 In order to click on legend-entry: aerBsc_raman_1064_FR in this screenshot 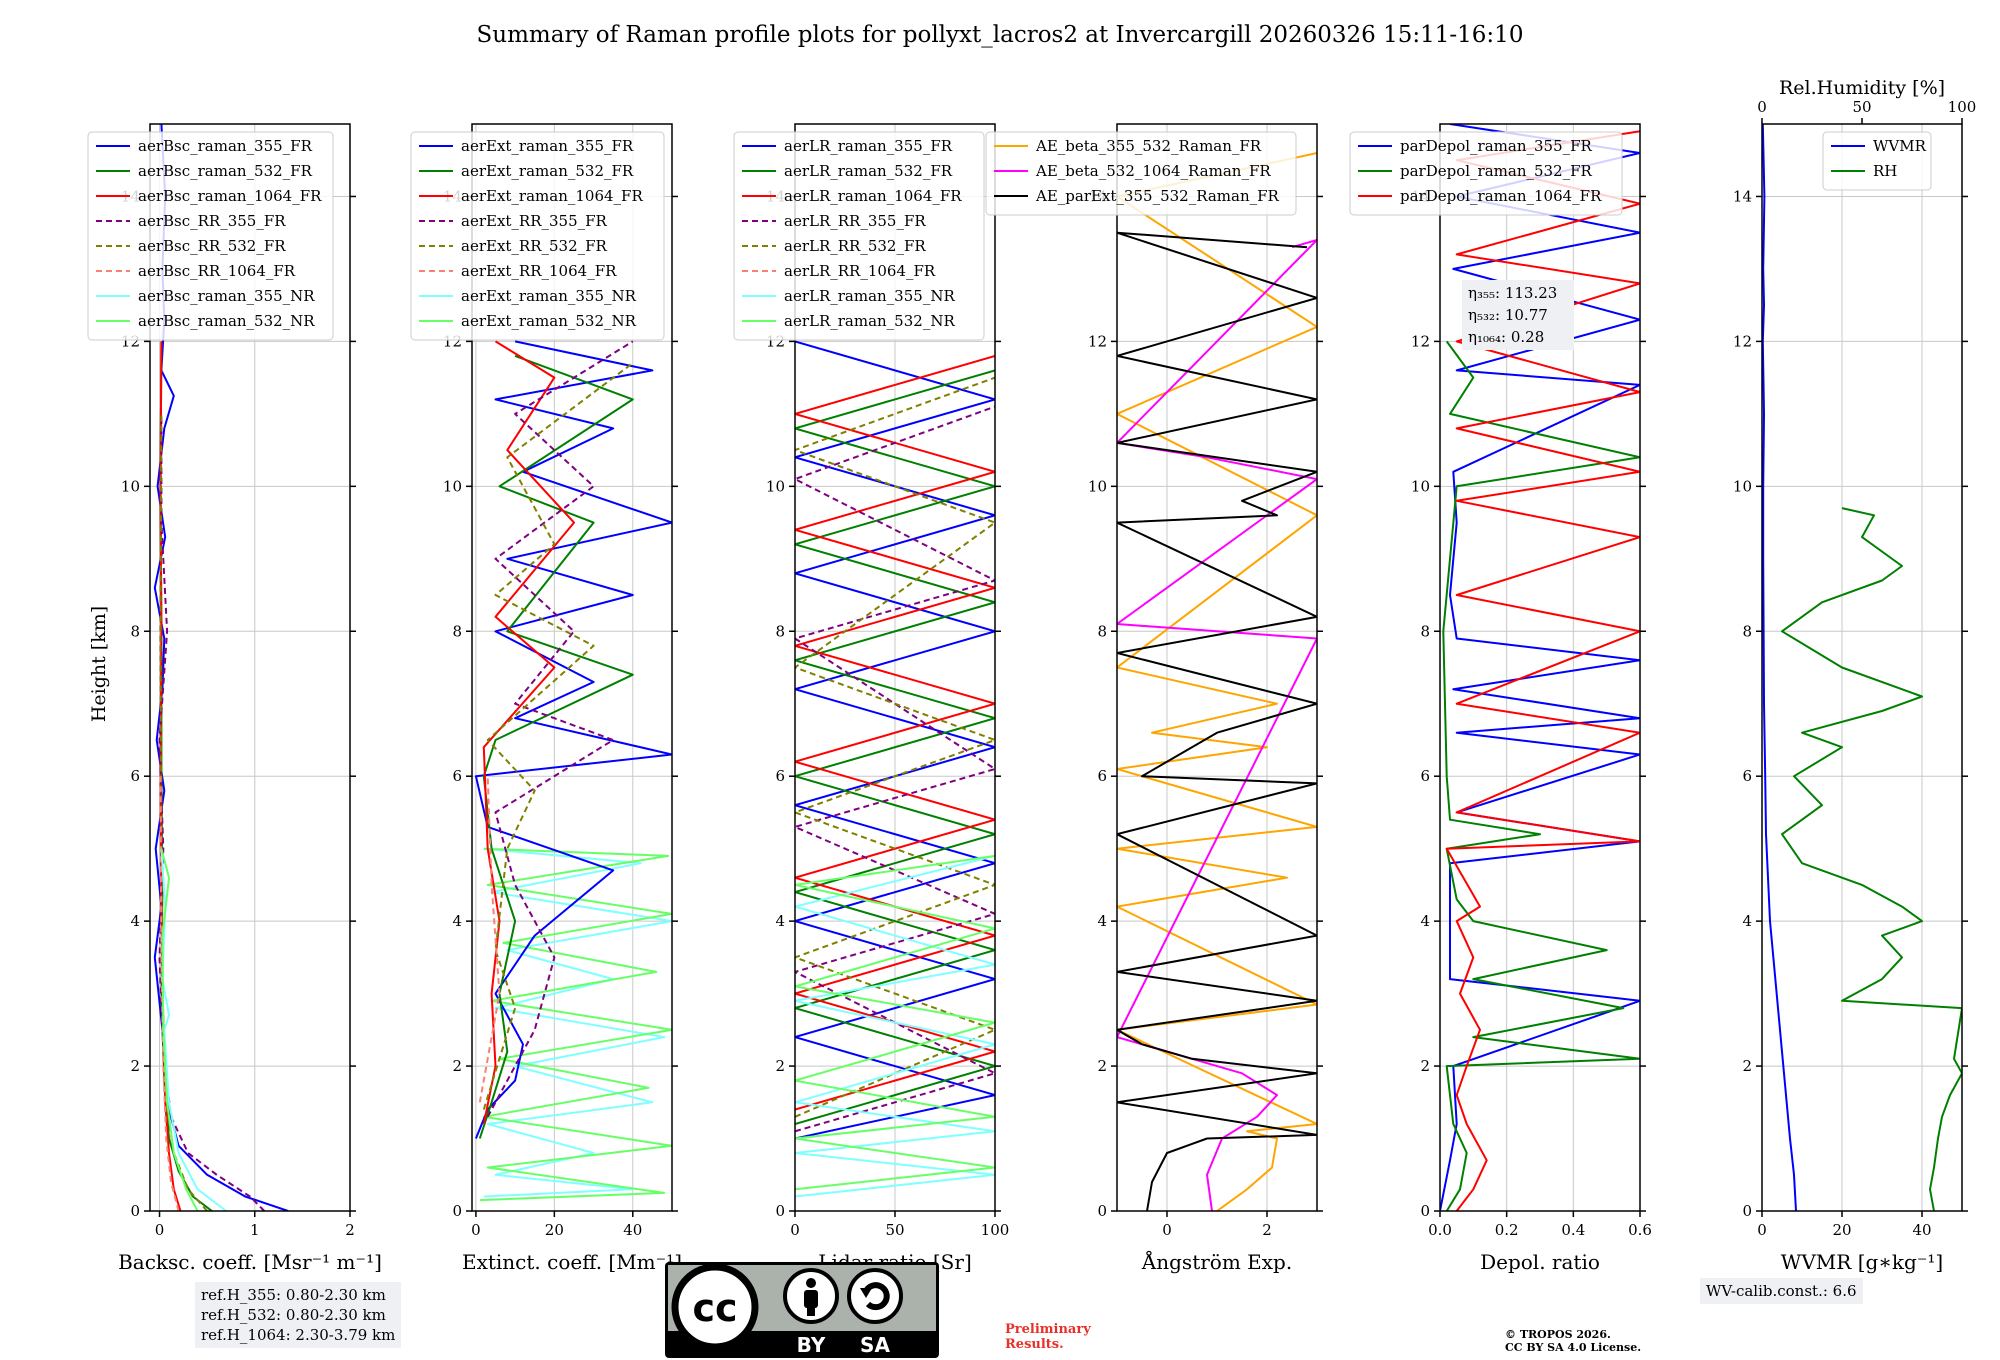, I will do `click(230, 196)`.